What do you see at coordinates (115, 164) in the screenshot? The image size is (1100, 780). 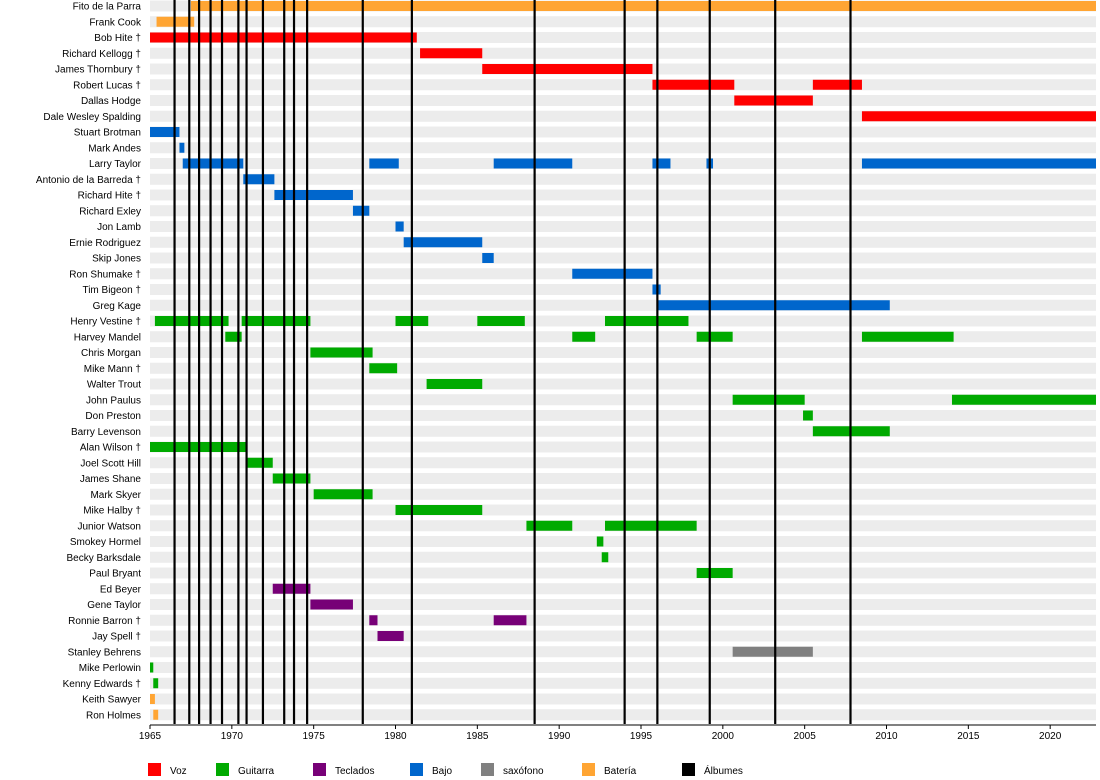 I see `member-name: Larry Taylor` at bounding box center [115, 164].